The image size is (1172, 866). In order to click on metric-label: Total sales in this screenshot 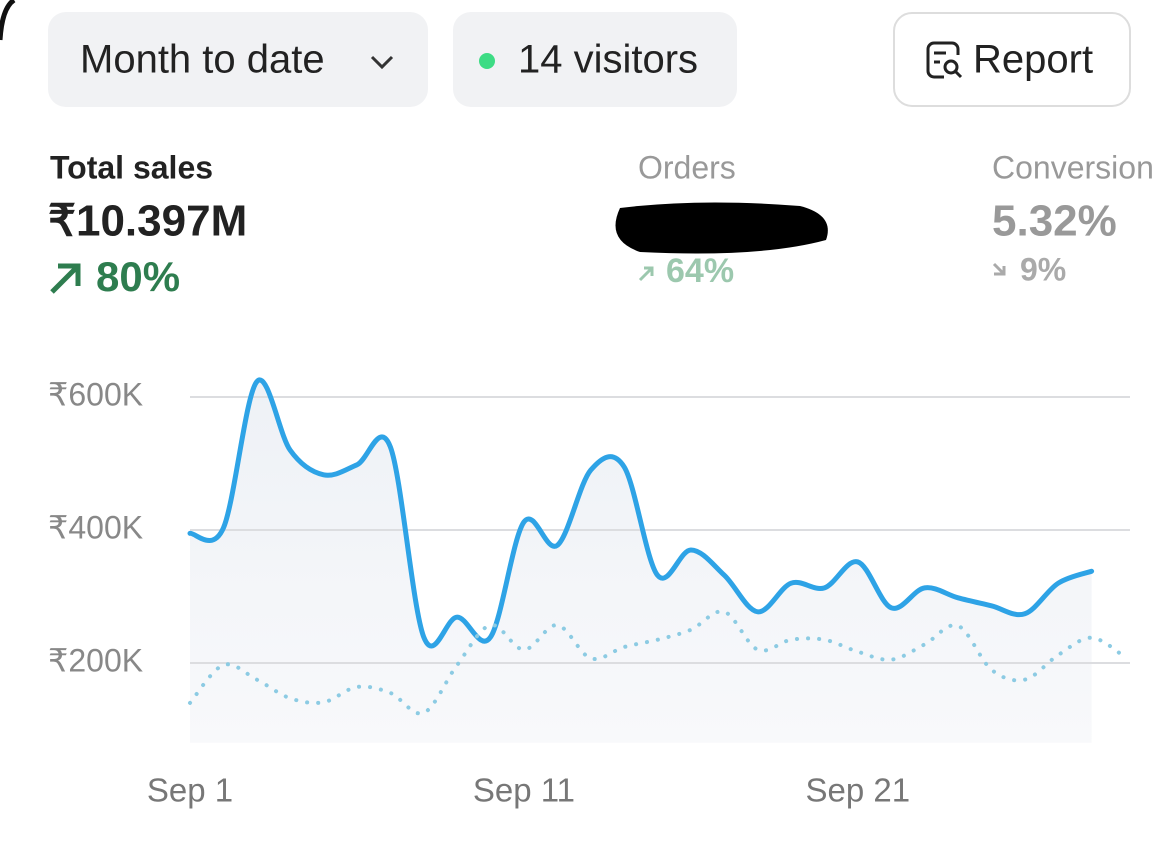, I will do `click(131, 167)`.